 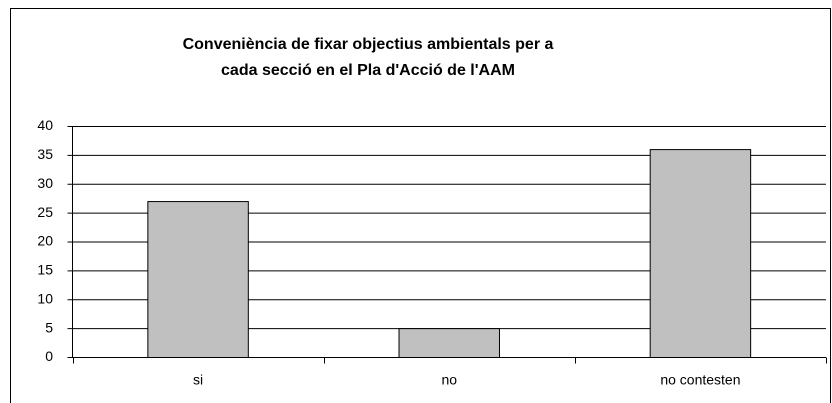 I want to click on x-tick-label: si, so click(x=198, y=380).